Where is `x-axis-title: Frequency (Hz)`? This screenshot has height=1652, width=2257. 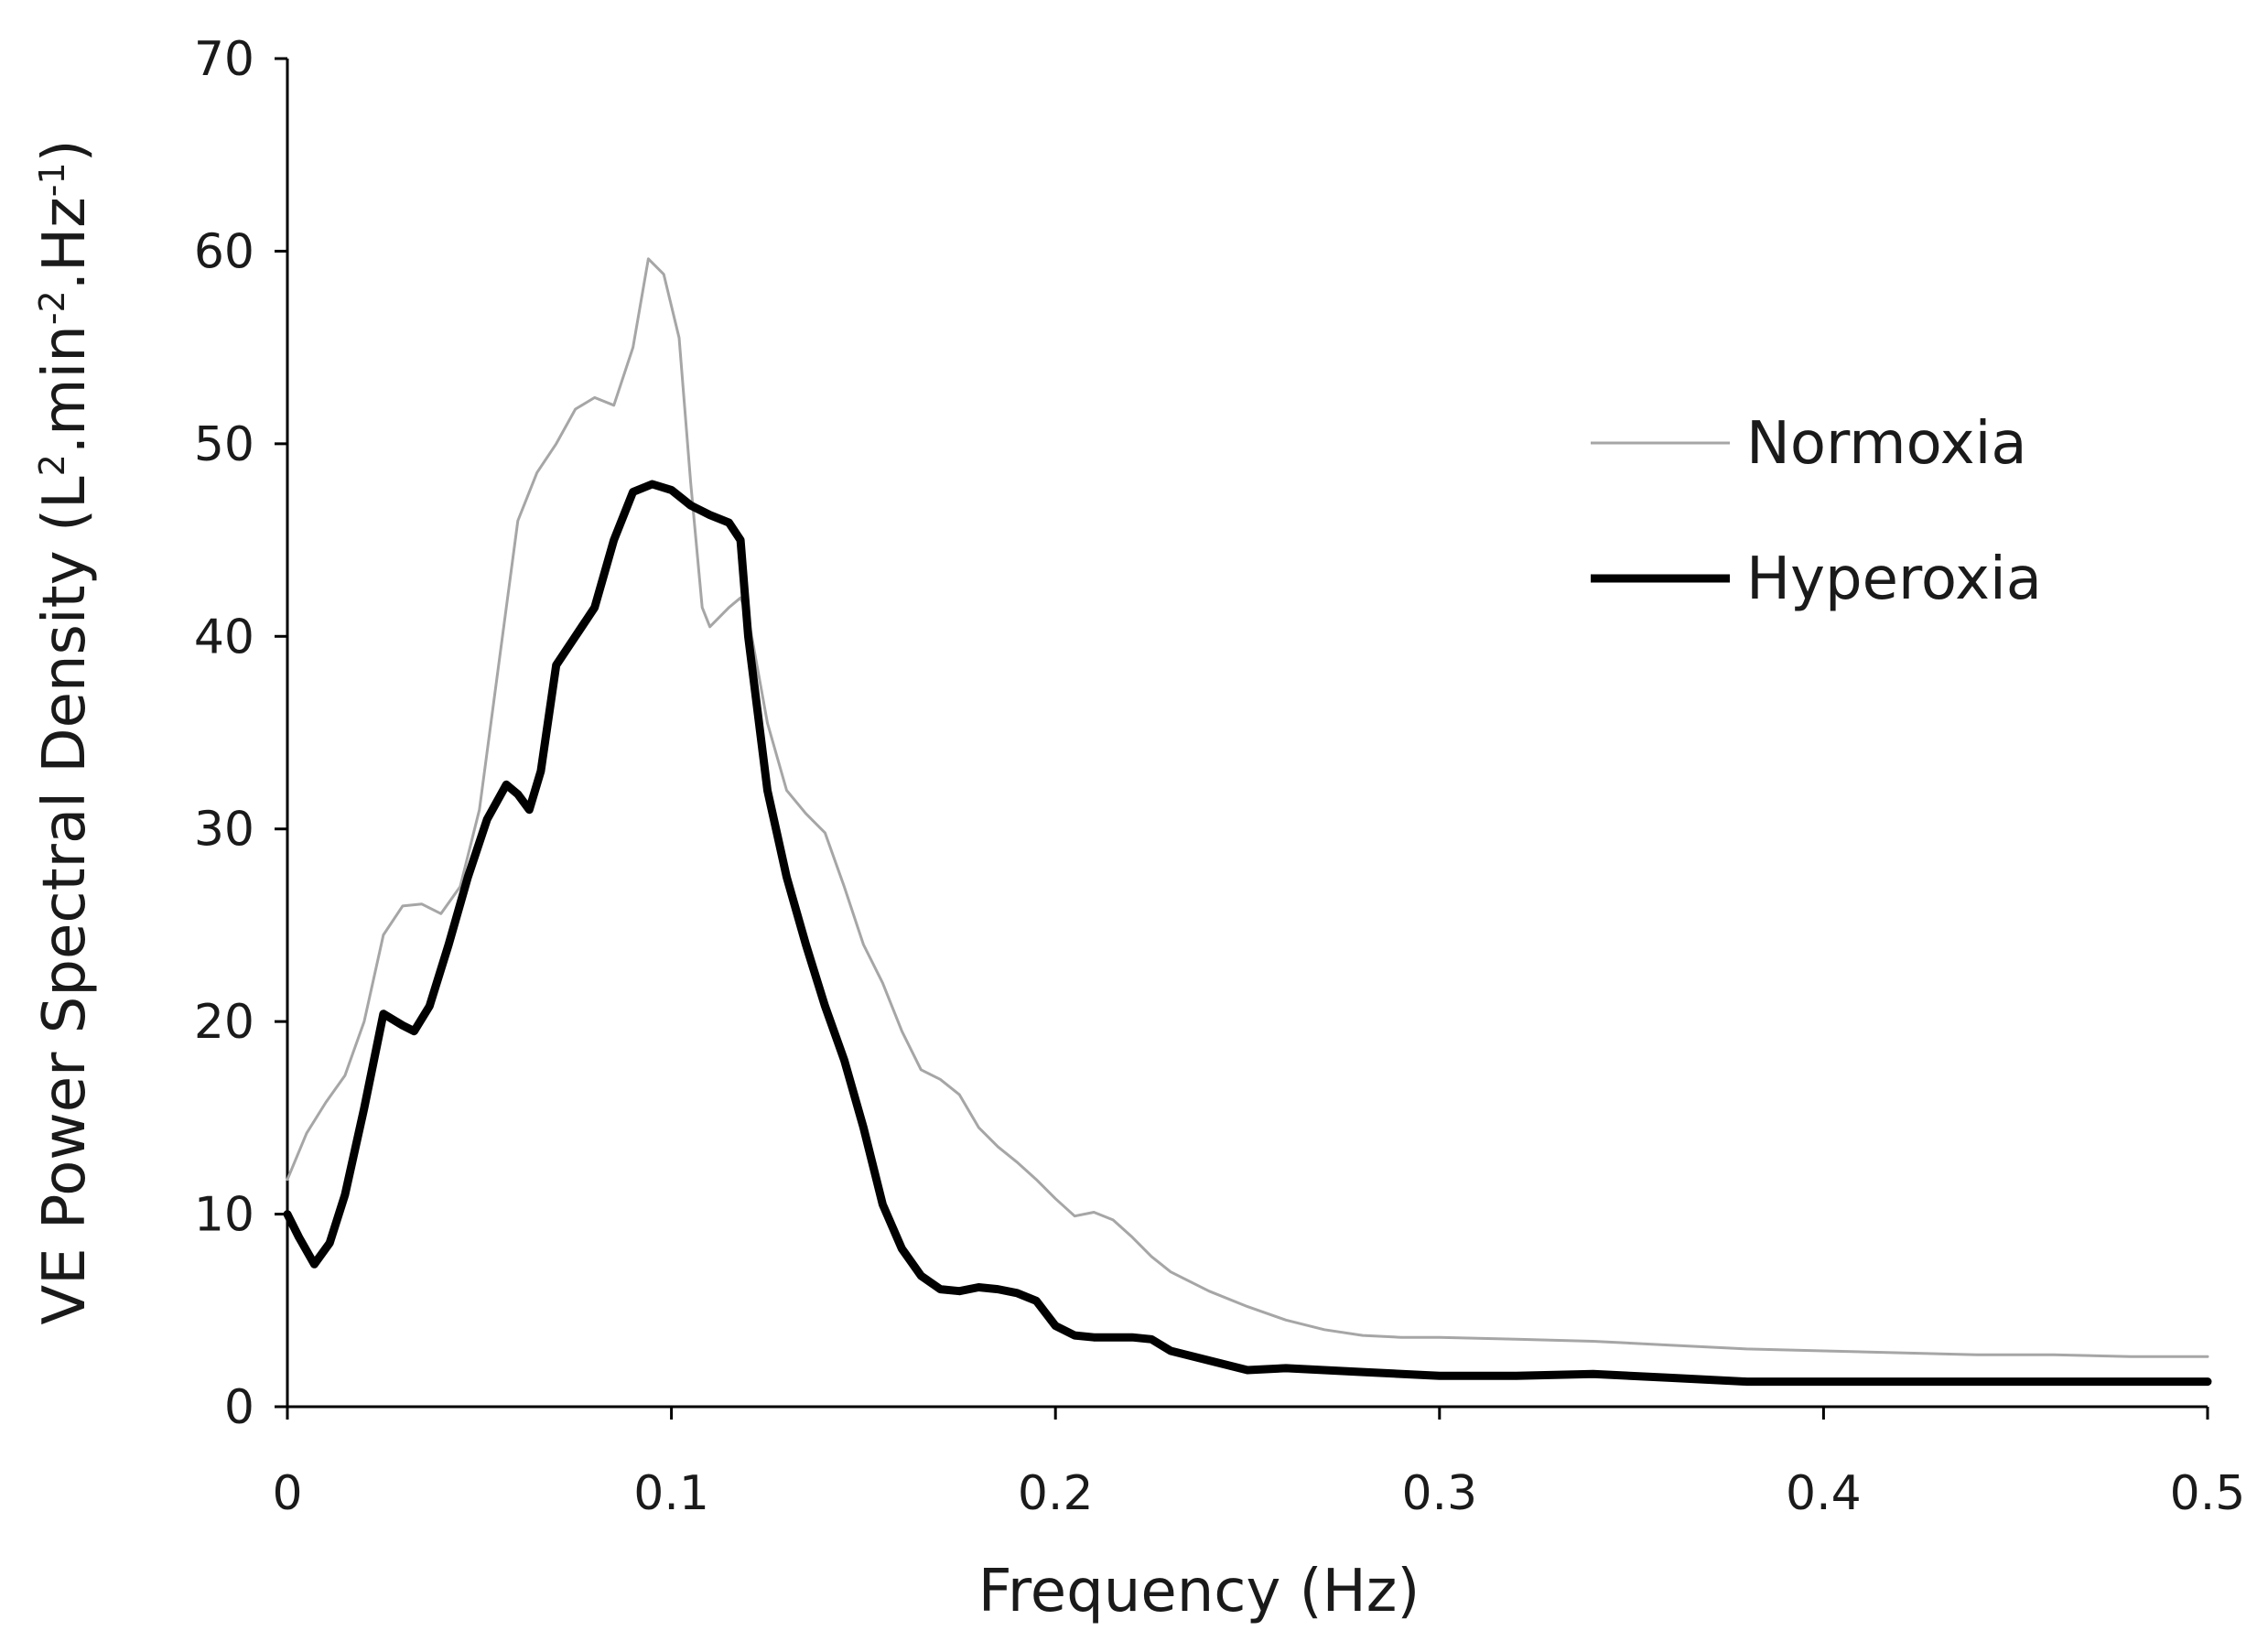 x-axis-title: Frequency (Hz) is located at coordinates (1199, 1591).